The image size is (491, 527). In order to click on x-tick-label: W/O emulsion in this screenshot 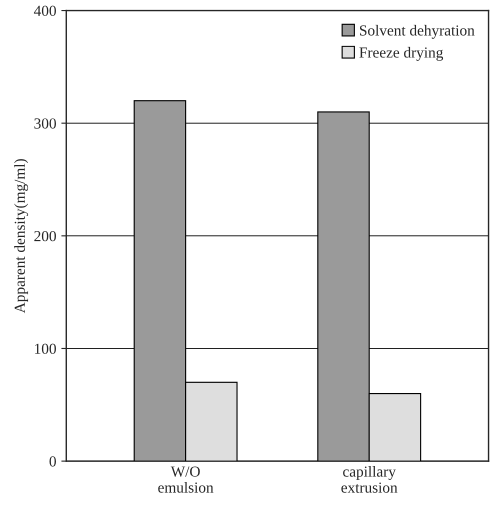, I will do `click(186, 479)`.